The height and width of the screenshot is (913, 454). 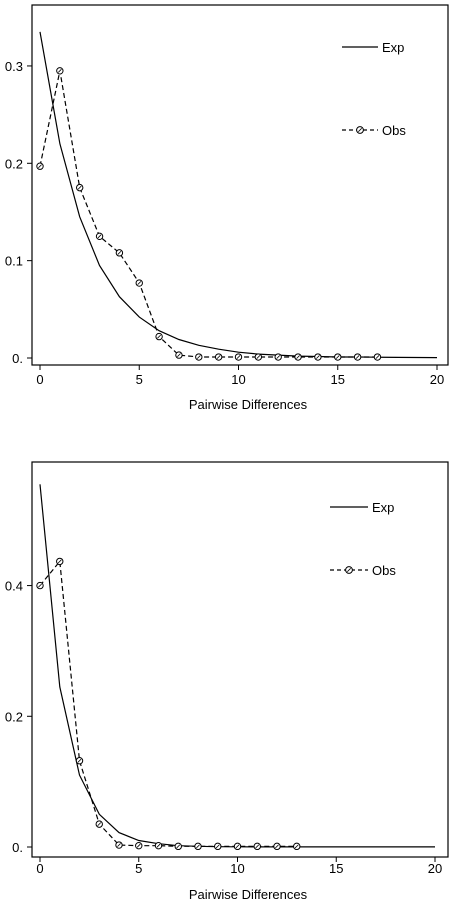 I want to click on y-tick-label: 0.4, so click(x=14, y=586).